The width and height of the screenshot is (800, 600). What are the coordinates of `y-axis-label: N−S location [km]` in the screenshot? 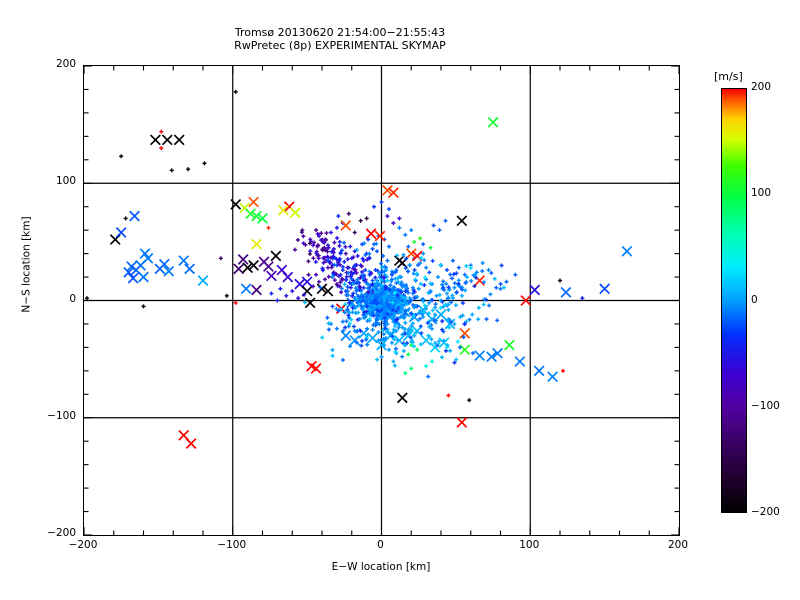 It's located at (26, 264).